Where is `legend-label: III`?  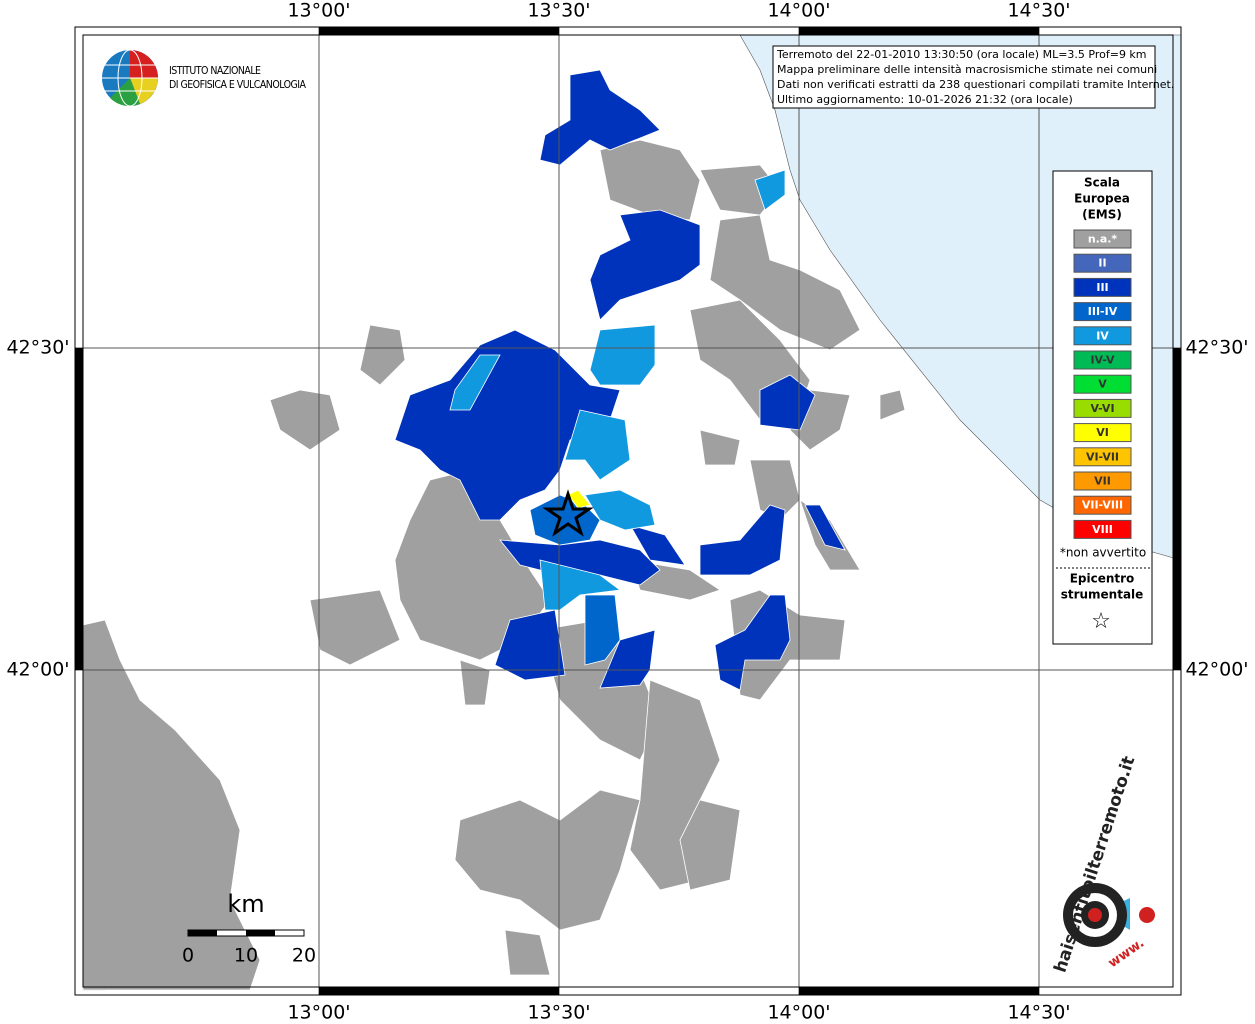 legend-label: III is located at coordinates (1102, 287).